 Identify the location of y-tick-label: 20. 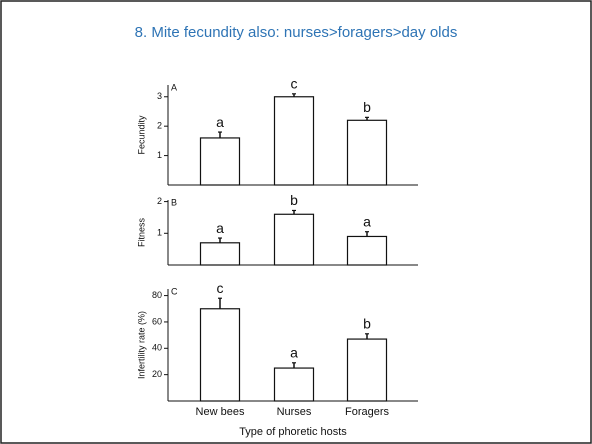
(157, 374).